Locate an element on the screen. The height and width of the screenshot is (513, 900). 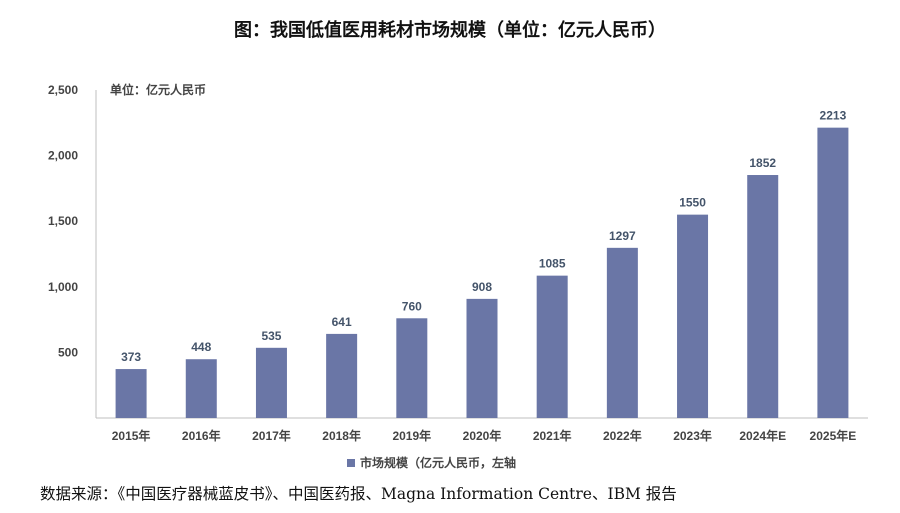
legend: 市场规模（亿元人民币，左轴 is located at coordinates (431, 462).